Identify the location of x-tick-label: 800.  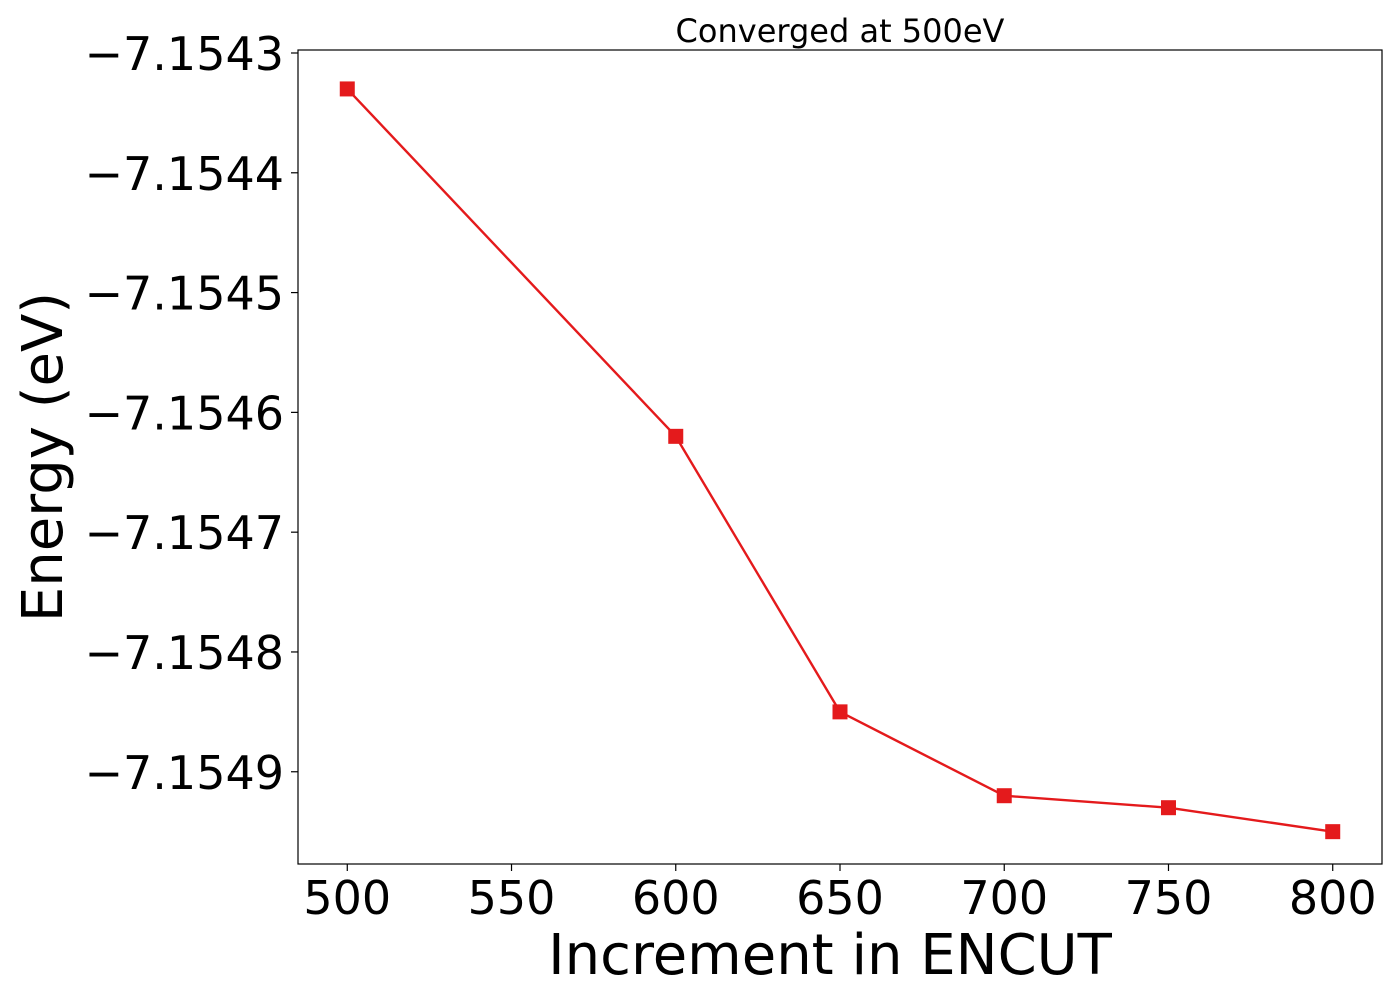
(1333, 898).